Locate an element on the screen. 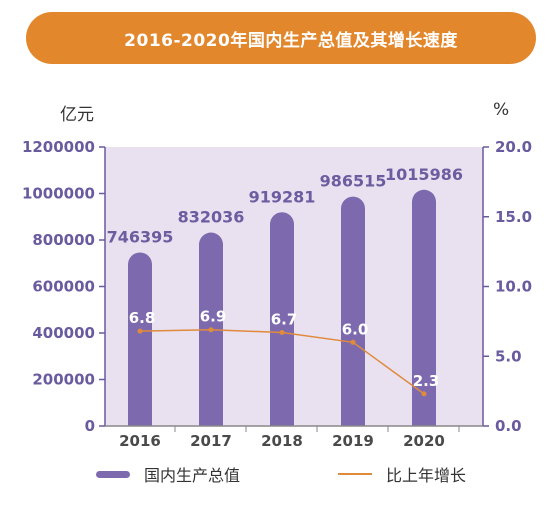 This screenshot has width=558, height=512. right-tick-label: 0.0 is located at coordinates (508, 426).